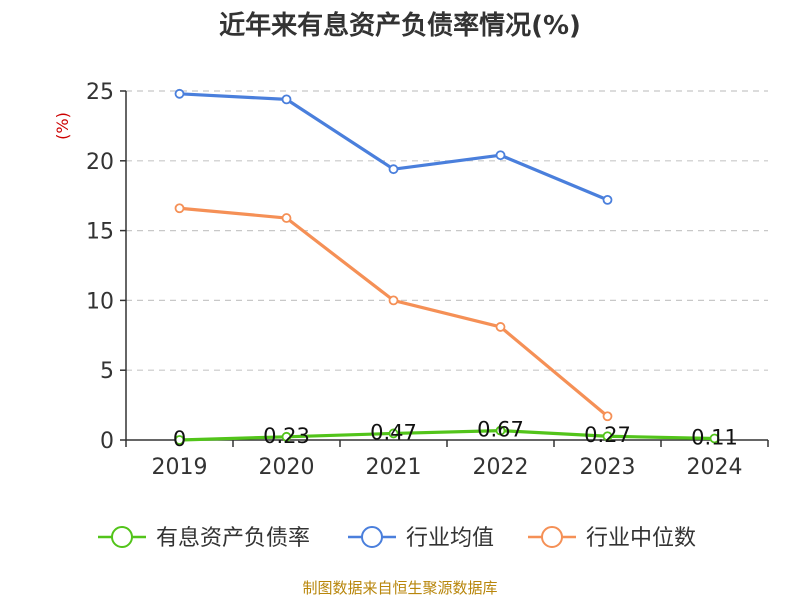  What do you see at coordinates (107, 371) in the screenshot?
I see `y-tick-label: 5` at bounding box center [107, 371].